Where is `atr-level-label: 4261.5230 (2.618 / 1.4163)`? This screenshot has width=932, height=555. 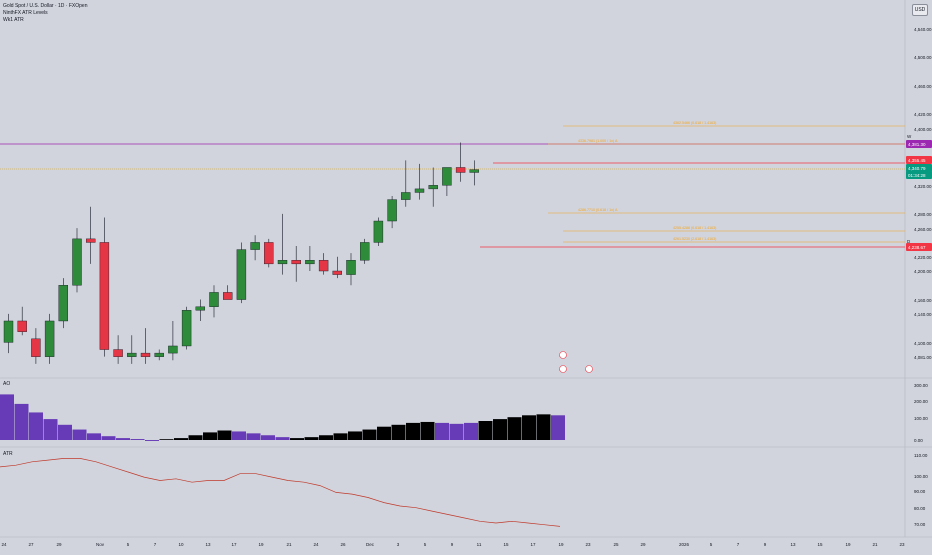
atr-level-label: 4261.5230 (2.618 / 1.4163) is located at coordinates (694, 239).